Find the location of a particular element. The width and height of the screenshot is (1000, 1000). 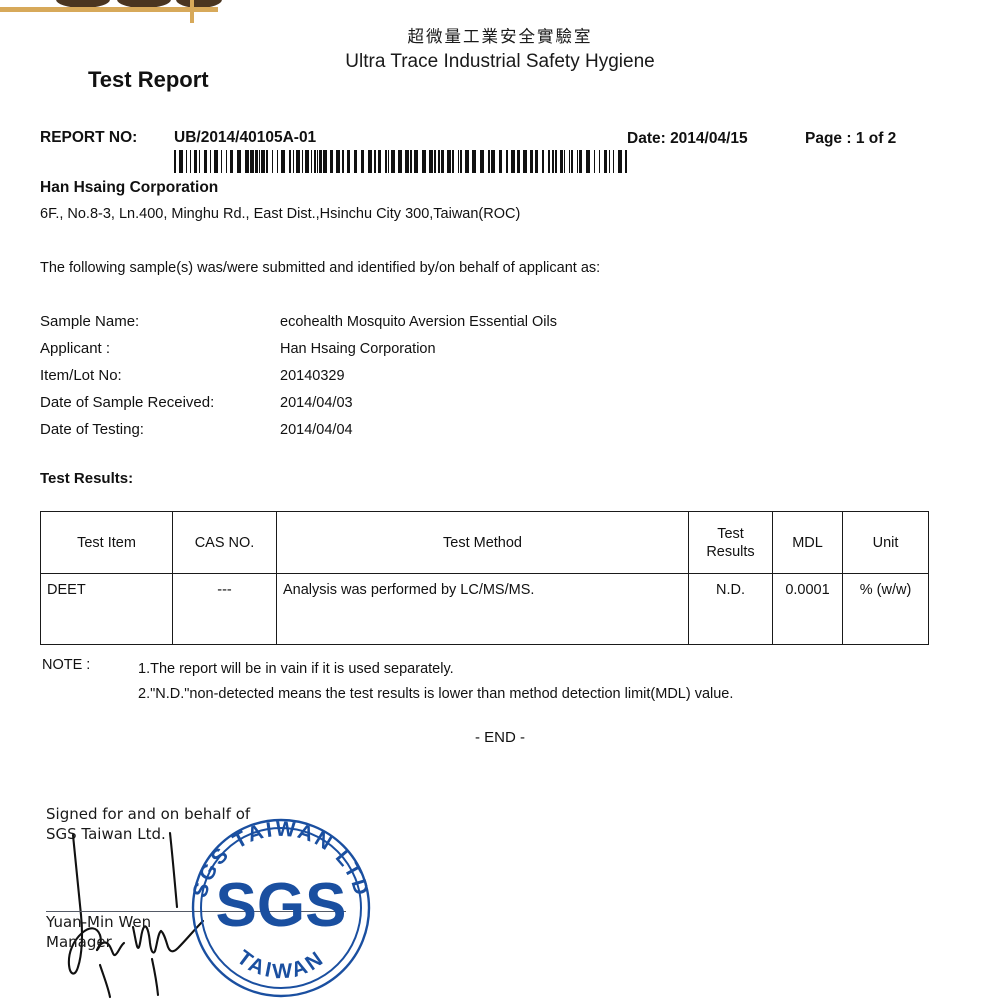

page-title: Test Report is located at coordinates (148, 79).